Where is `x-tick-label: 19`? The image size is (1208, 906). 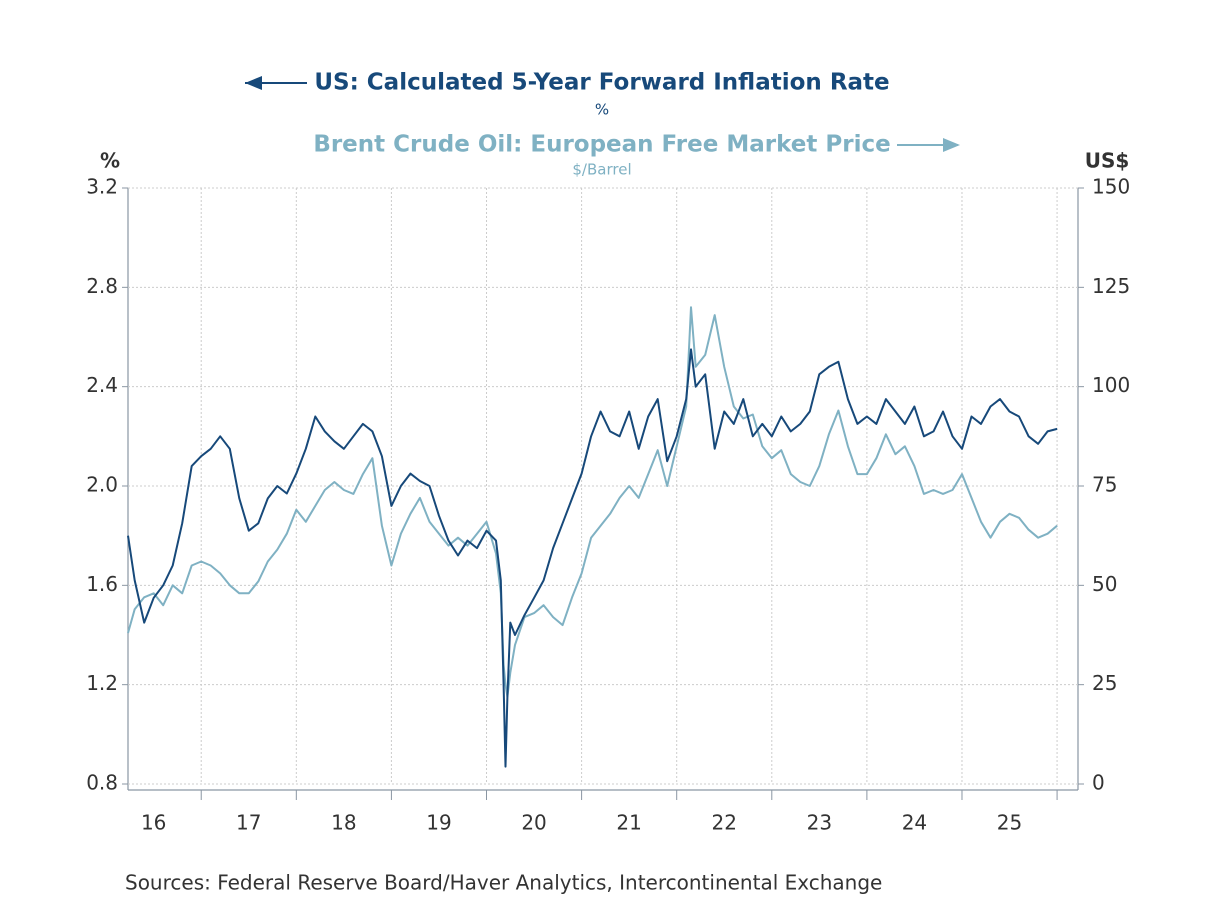
x-tick-label: 19 is located at coordinates (438, 823).